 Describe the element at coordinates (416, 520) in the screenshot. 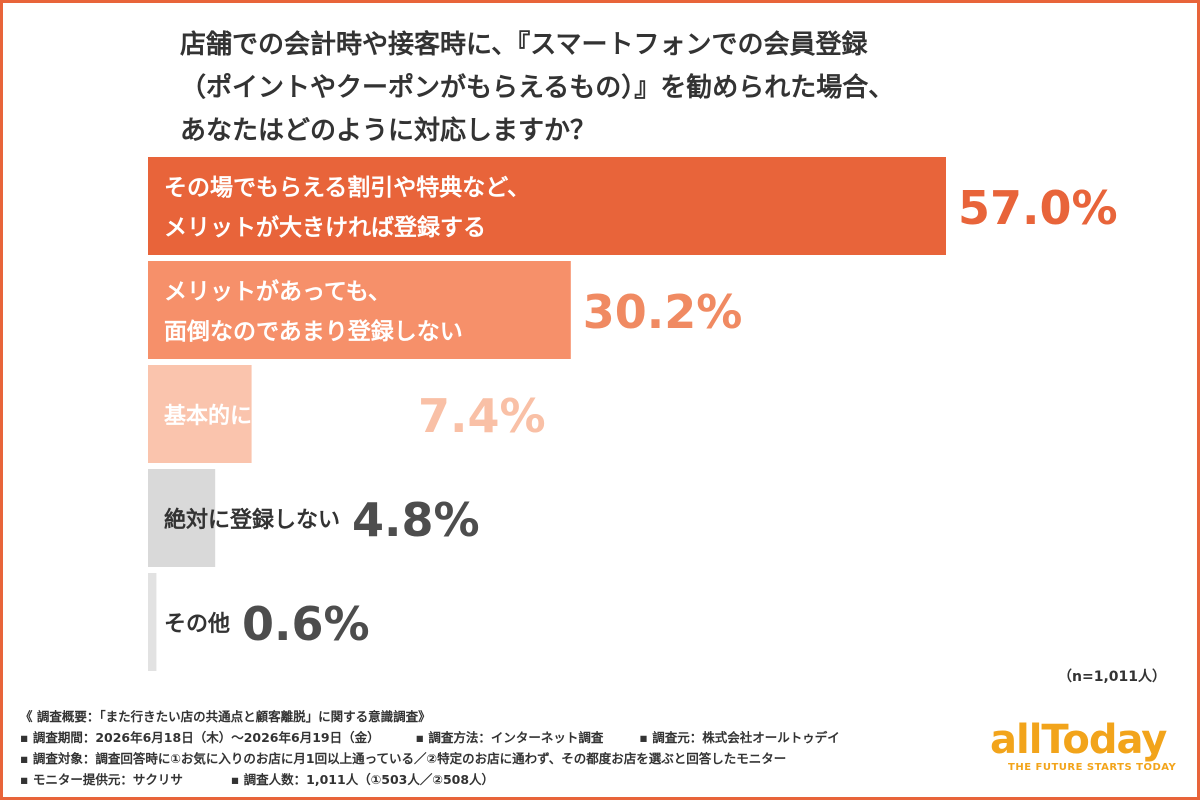

I see `value-label-4: 4.8%` at that location.